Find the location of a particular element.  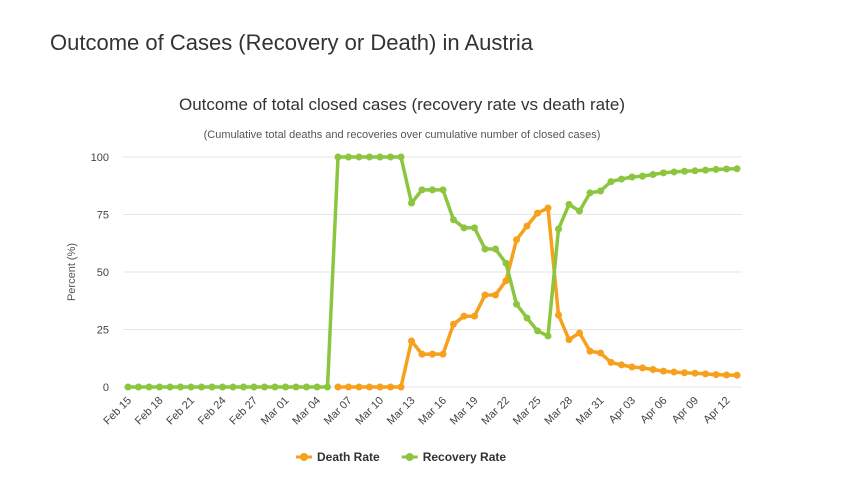

x-tick-label: Feb 15 is located at coordinates (117, 411).